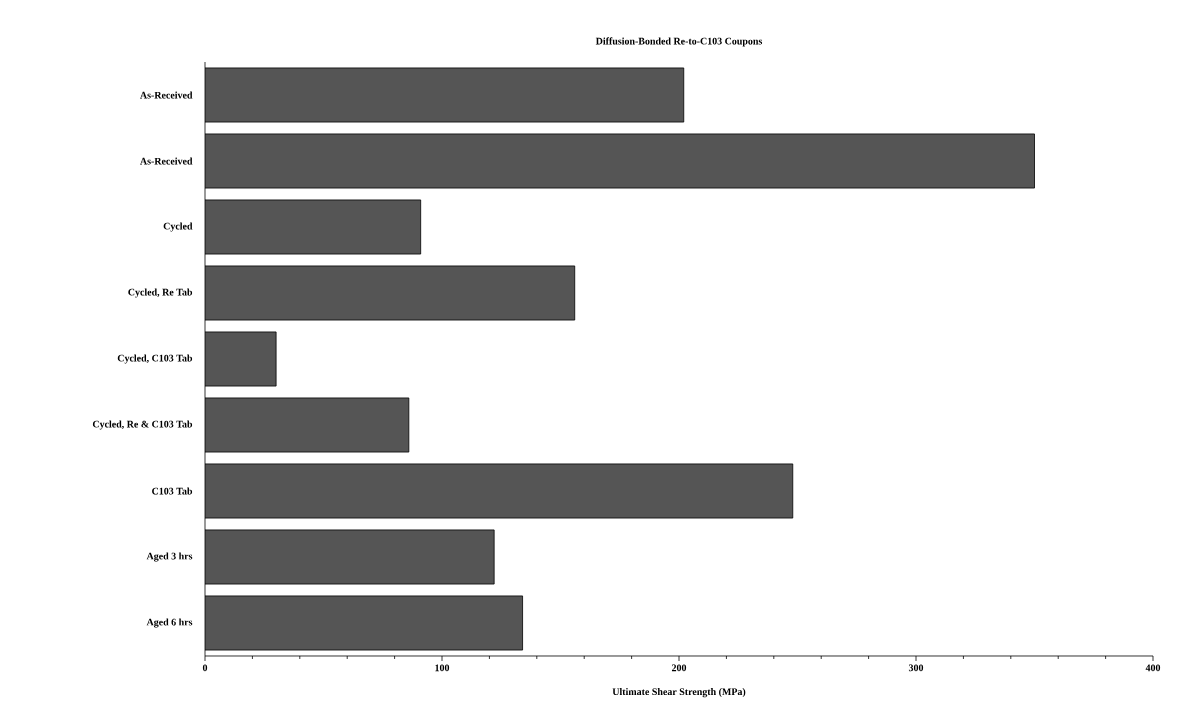 This screenshot has height=716, width=1181. I want to click on x-tick-label: 200, so click(679, 668).